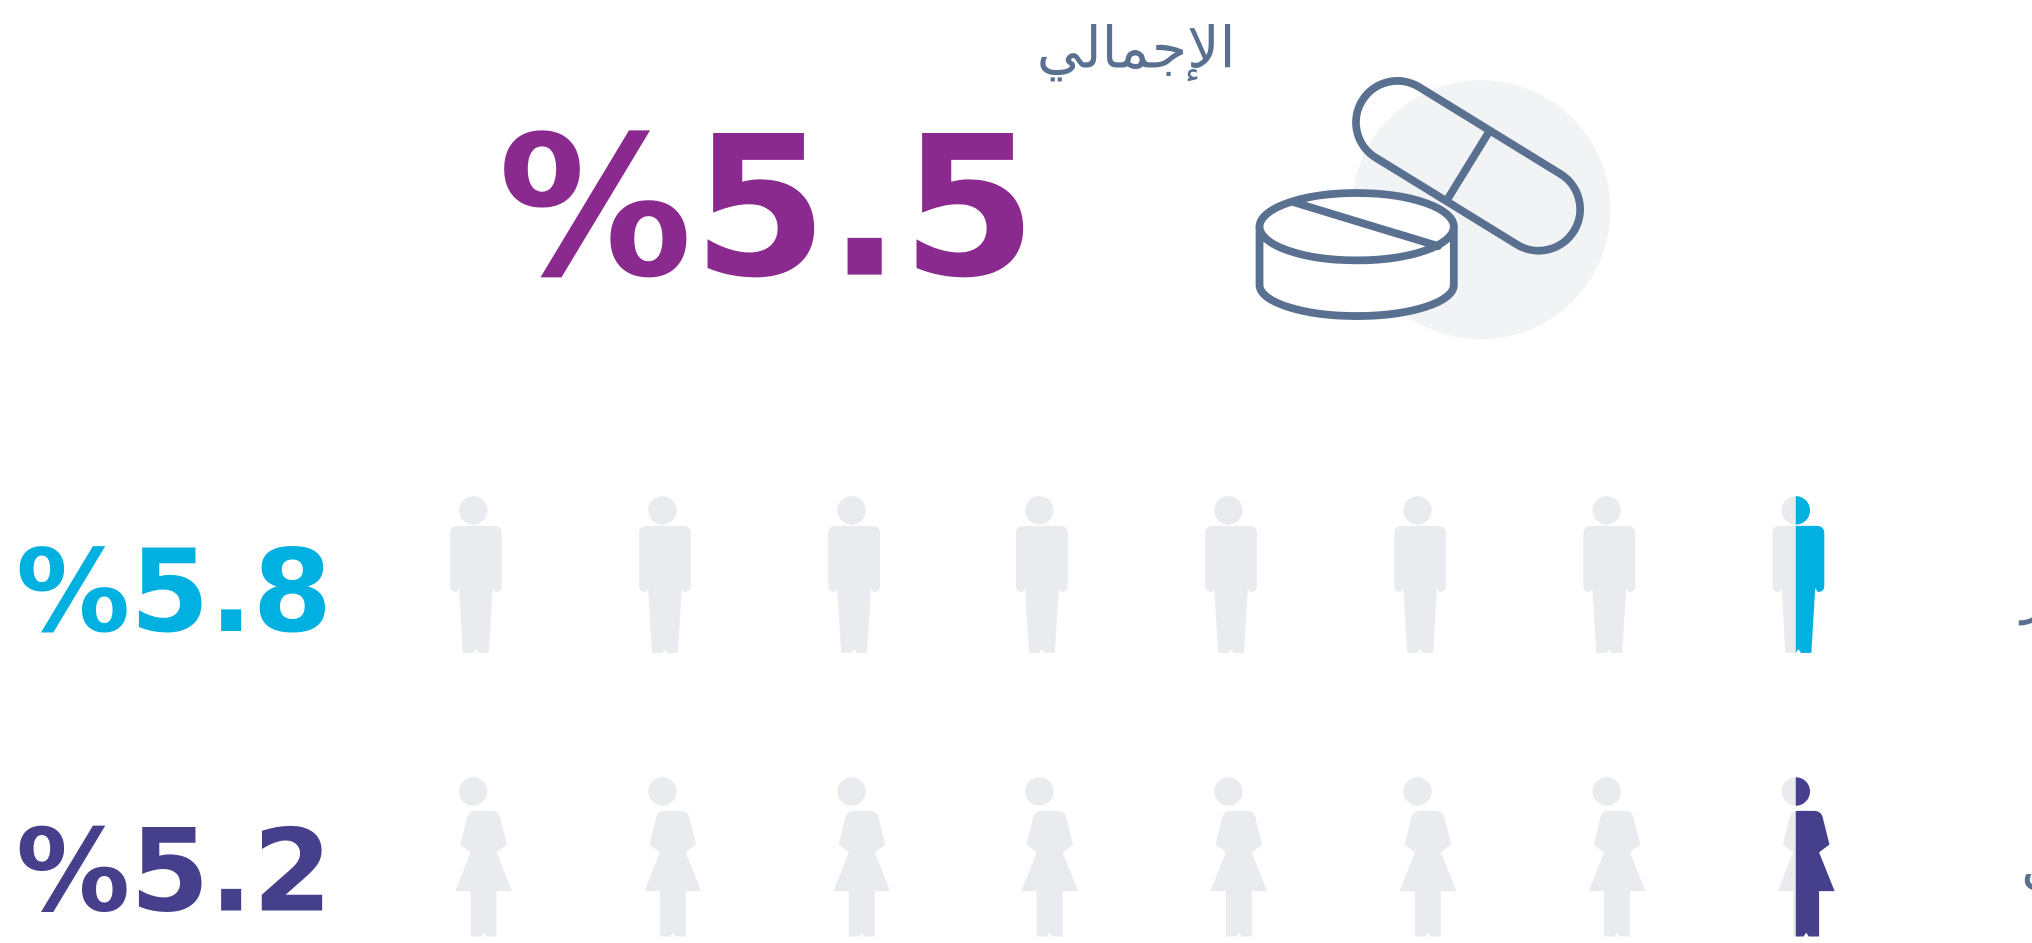 This screenshot has height=943, width=2032. Describe the element at coordinates (767, 208) in the screenshot. I see `total-value: %5.5` at that location.